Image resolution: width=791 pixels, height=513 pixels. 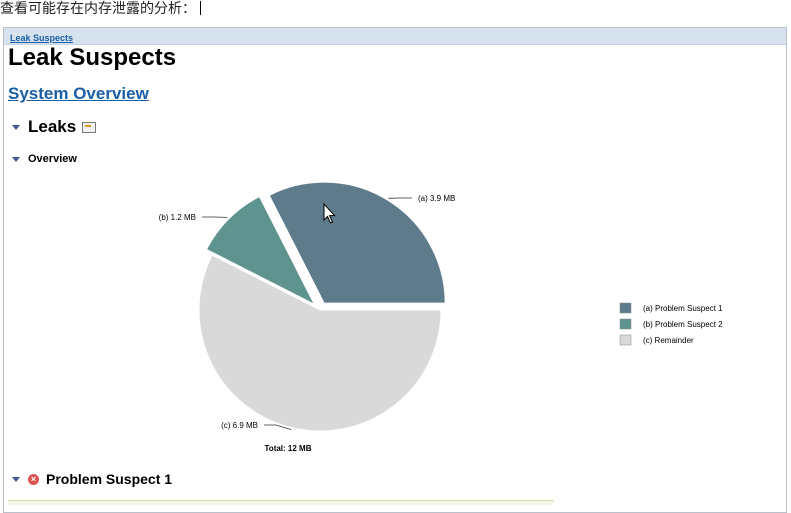 I want to click on collapse-overview-icon, so click(x=16, y=159).